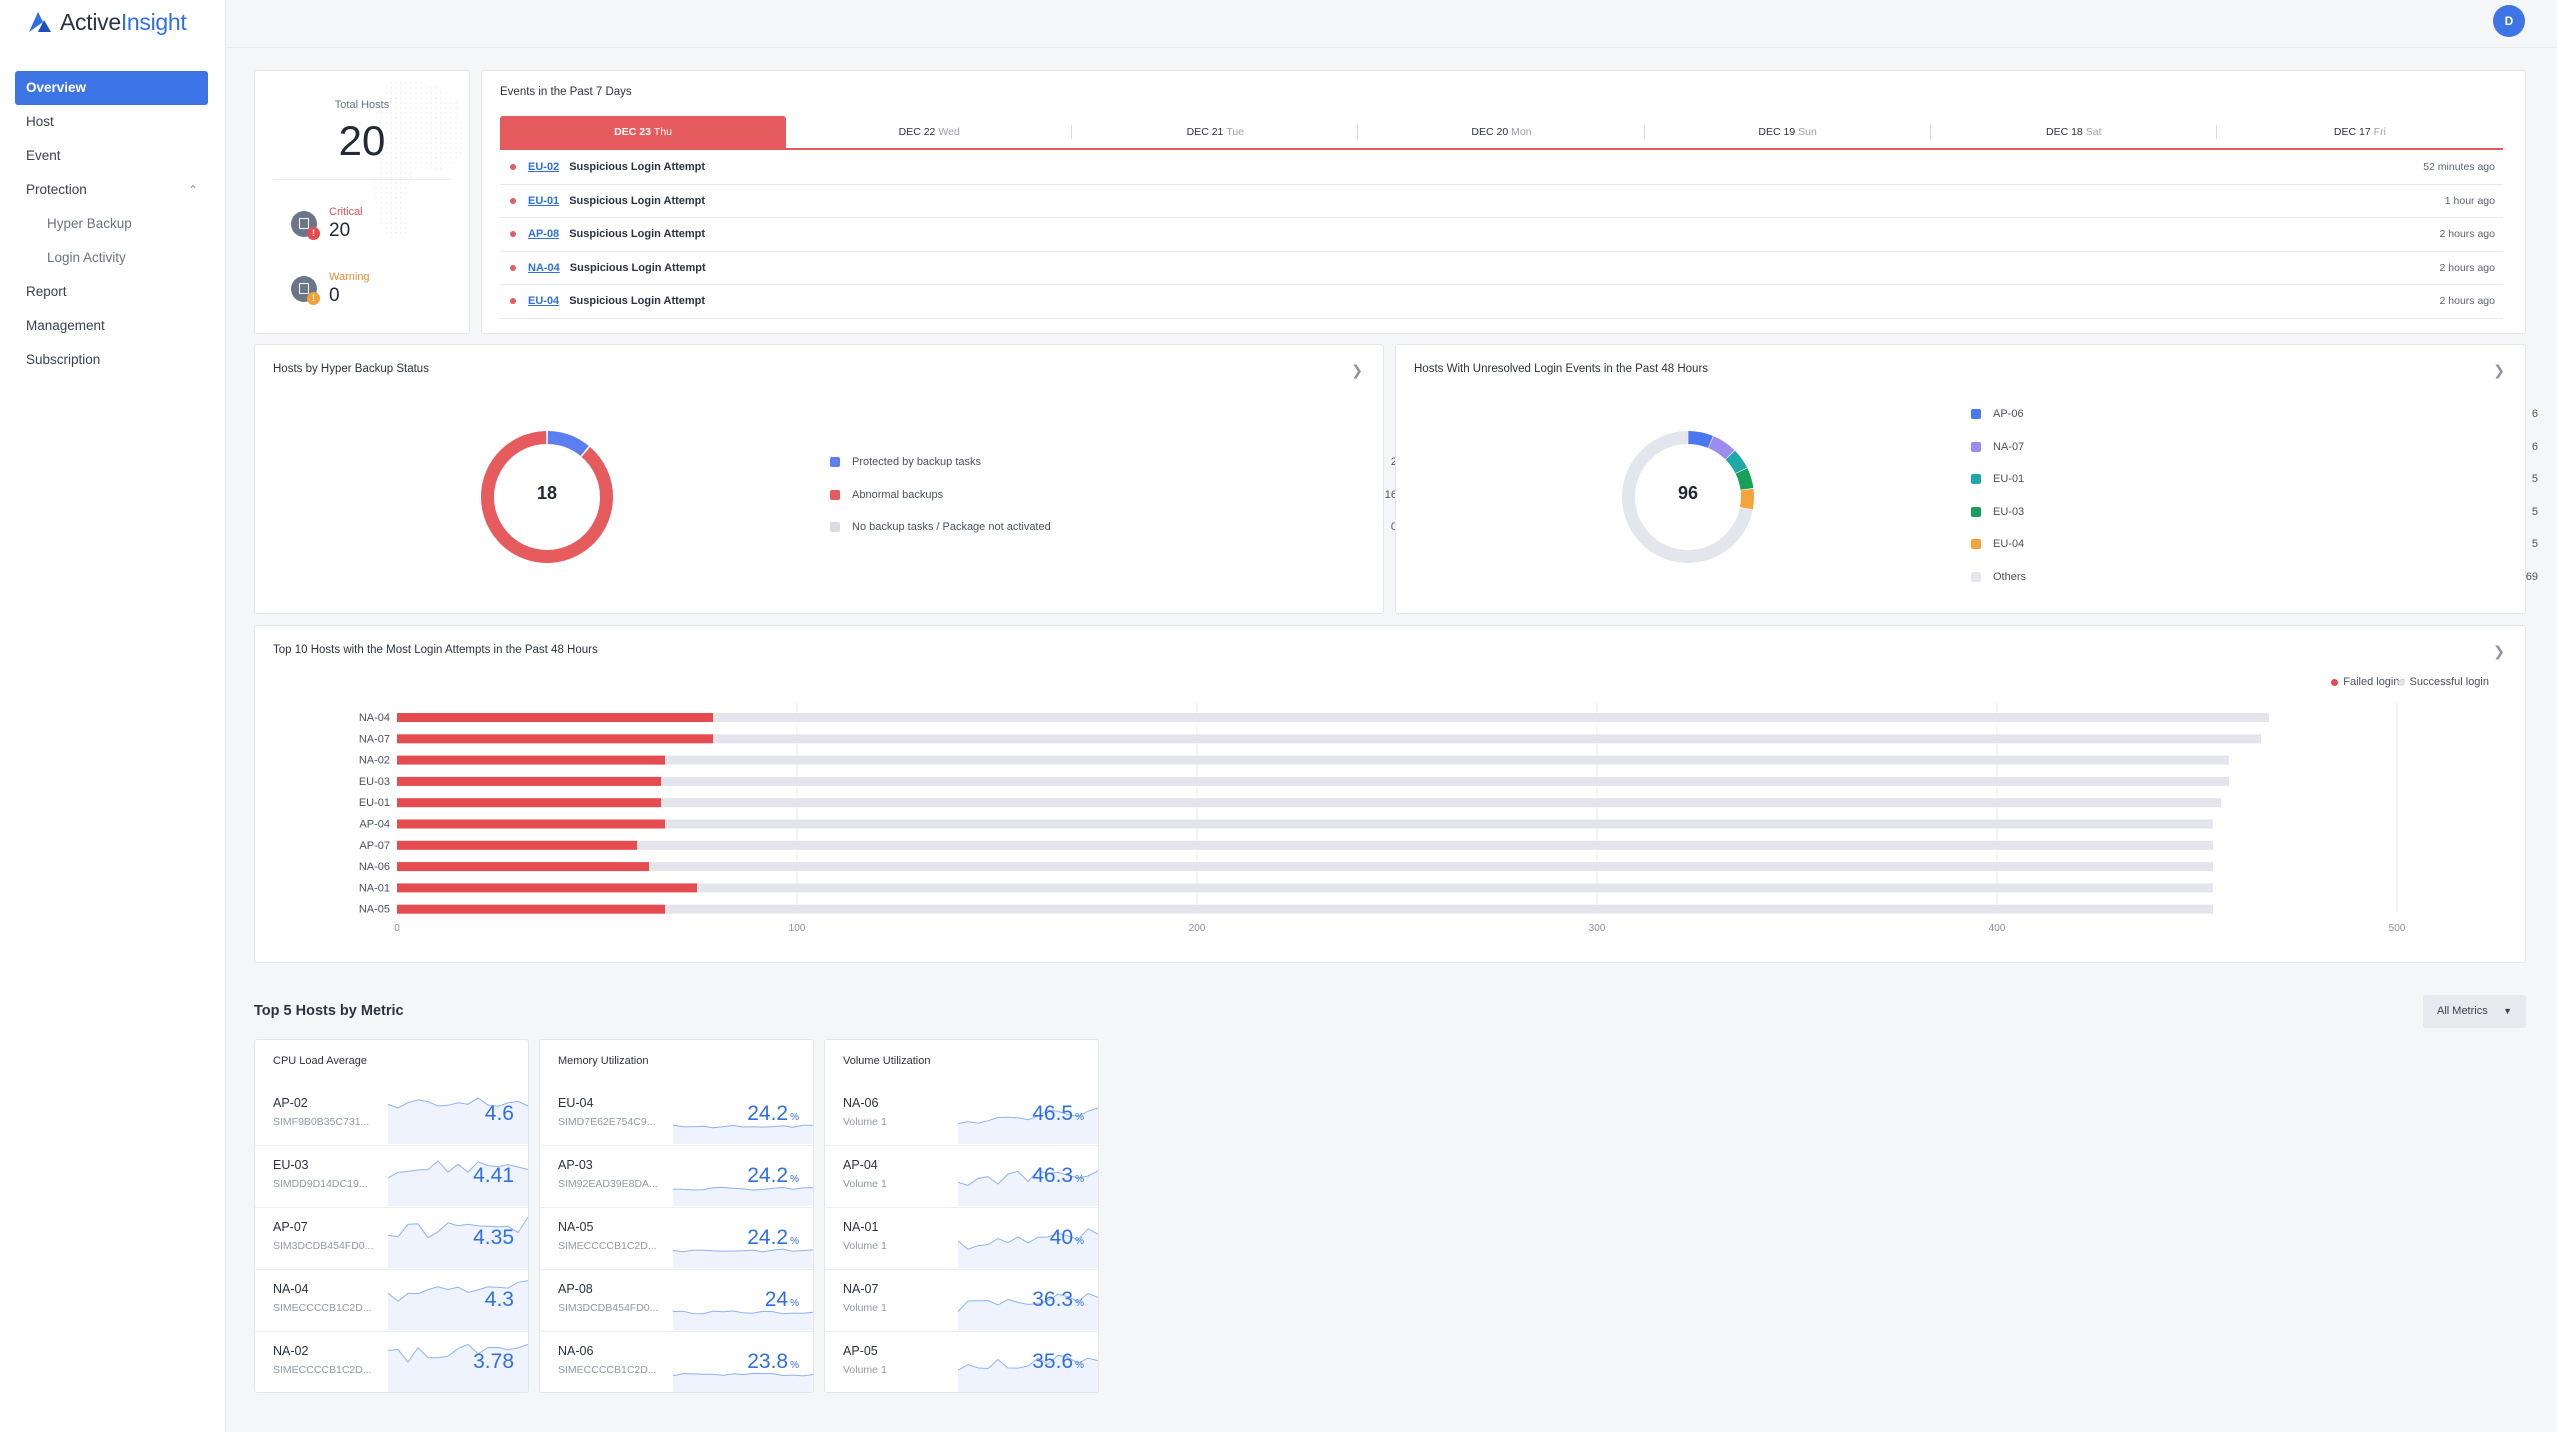  What do you see at coordinates (544, 200) in the screenshot?
I see `event-host-link: EU-01` at bounding box center [544, 200].